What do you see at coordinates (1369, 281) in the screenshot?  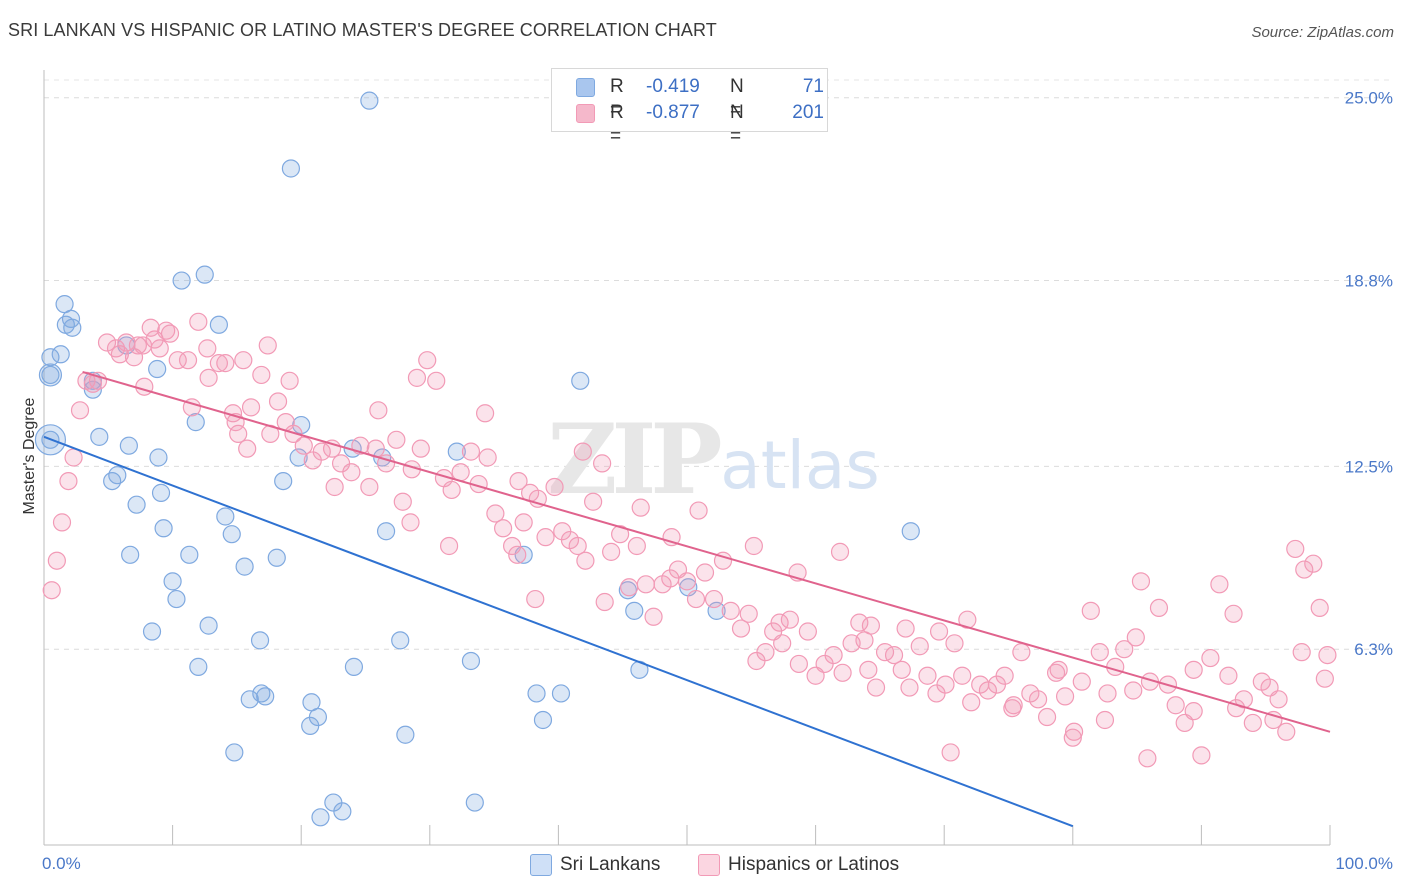 I see `y-tick-label: 18.8%` at bounding box center [1369, 281].